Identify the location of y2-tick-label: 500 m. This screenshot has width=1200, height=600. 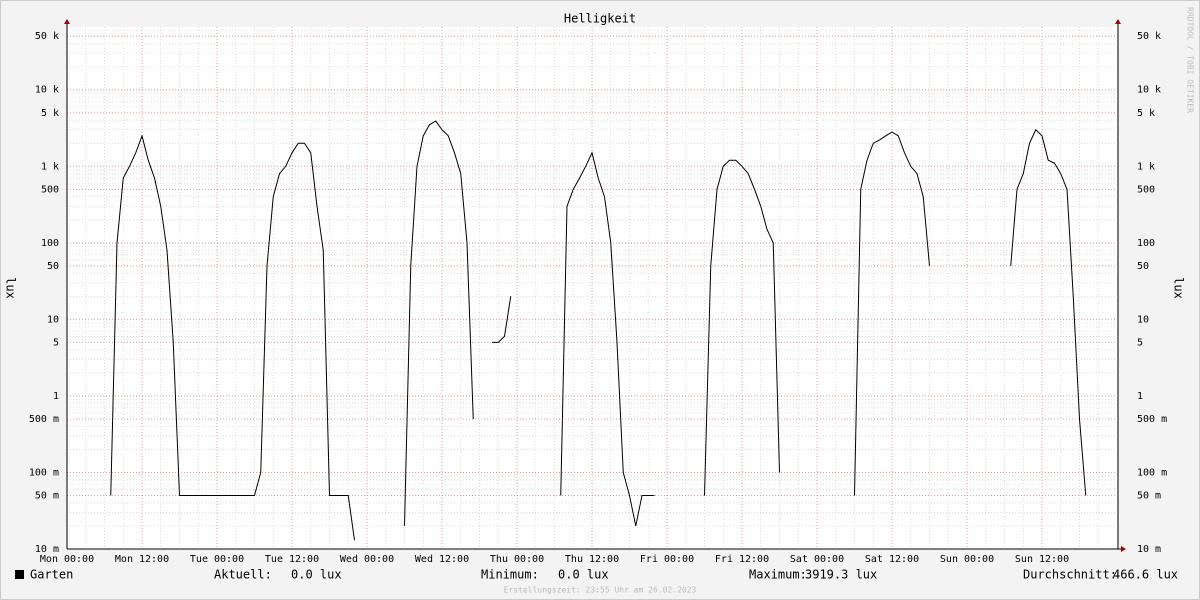
(1152, 419).